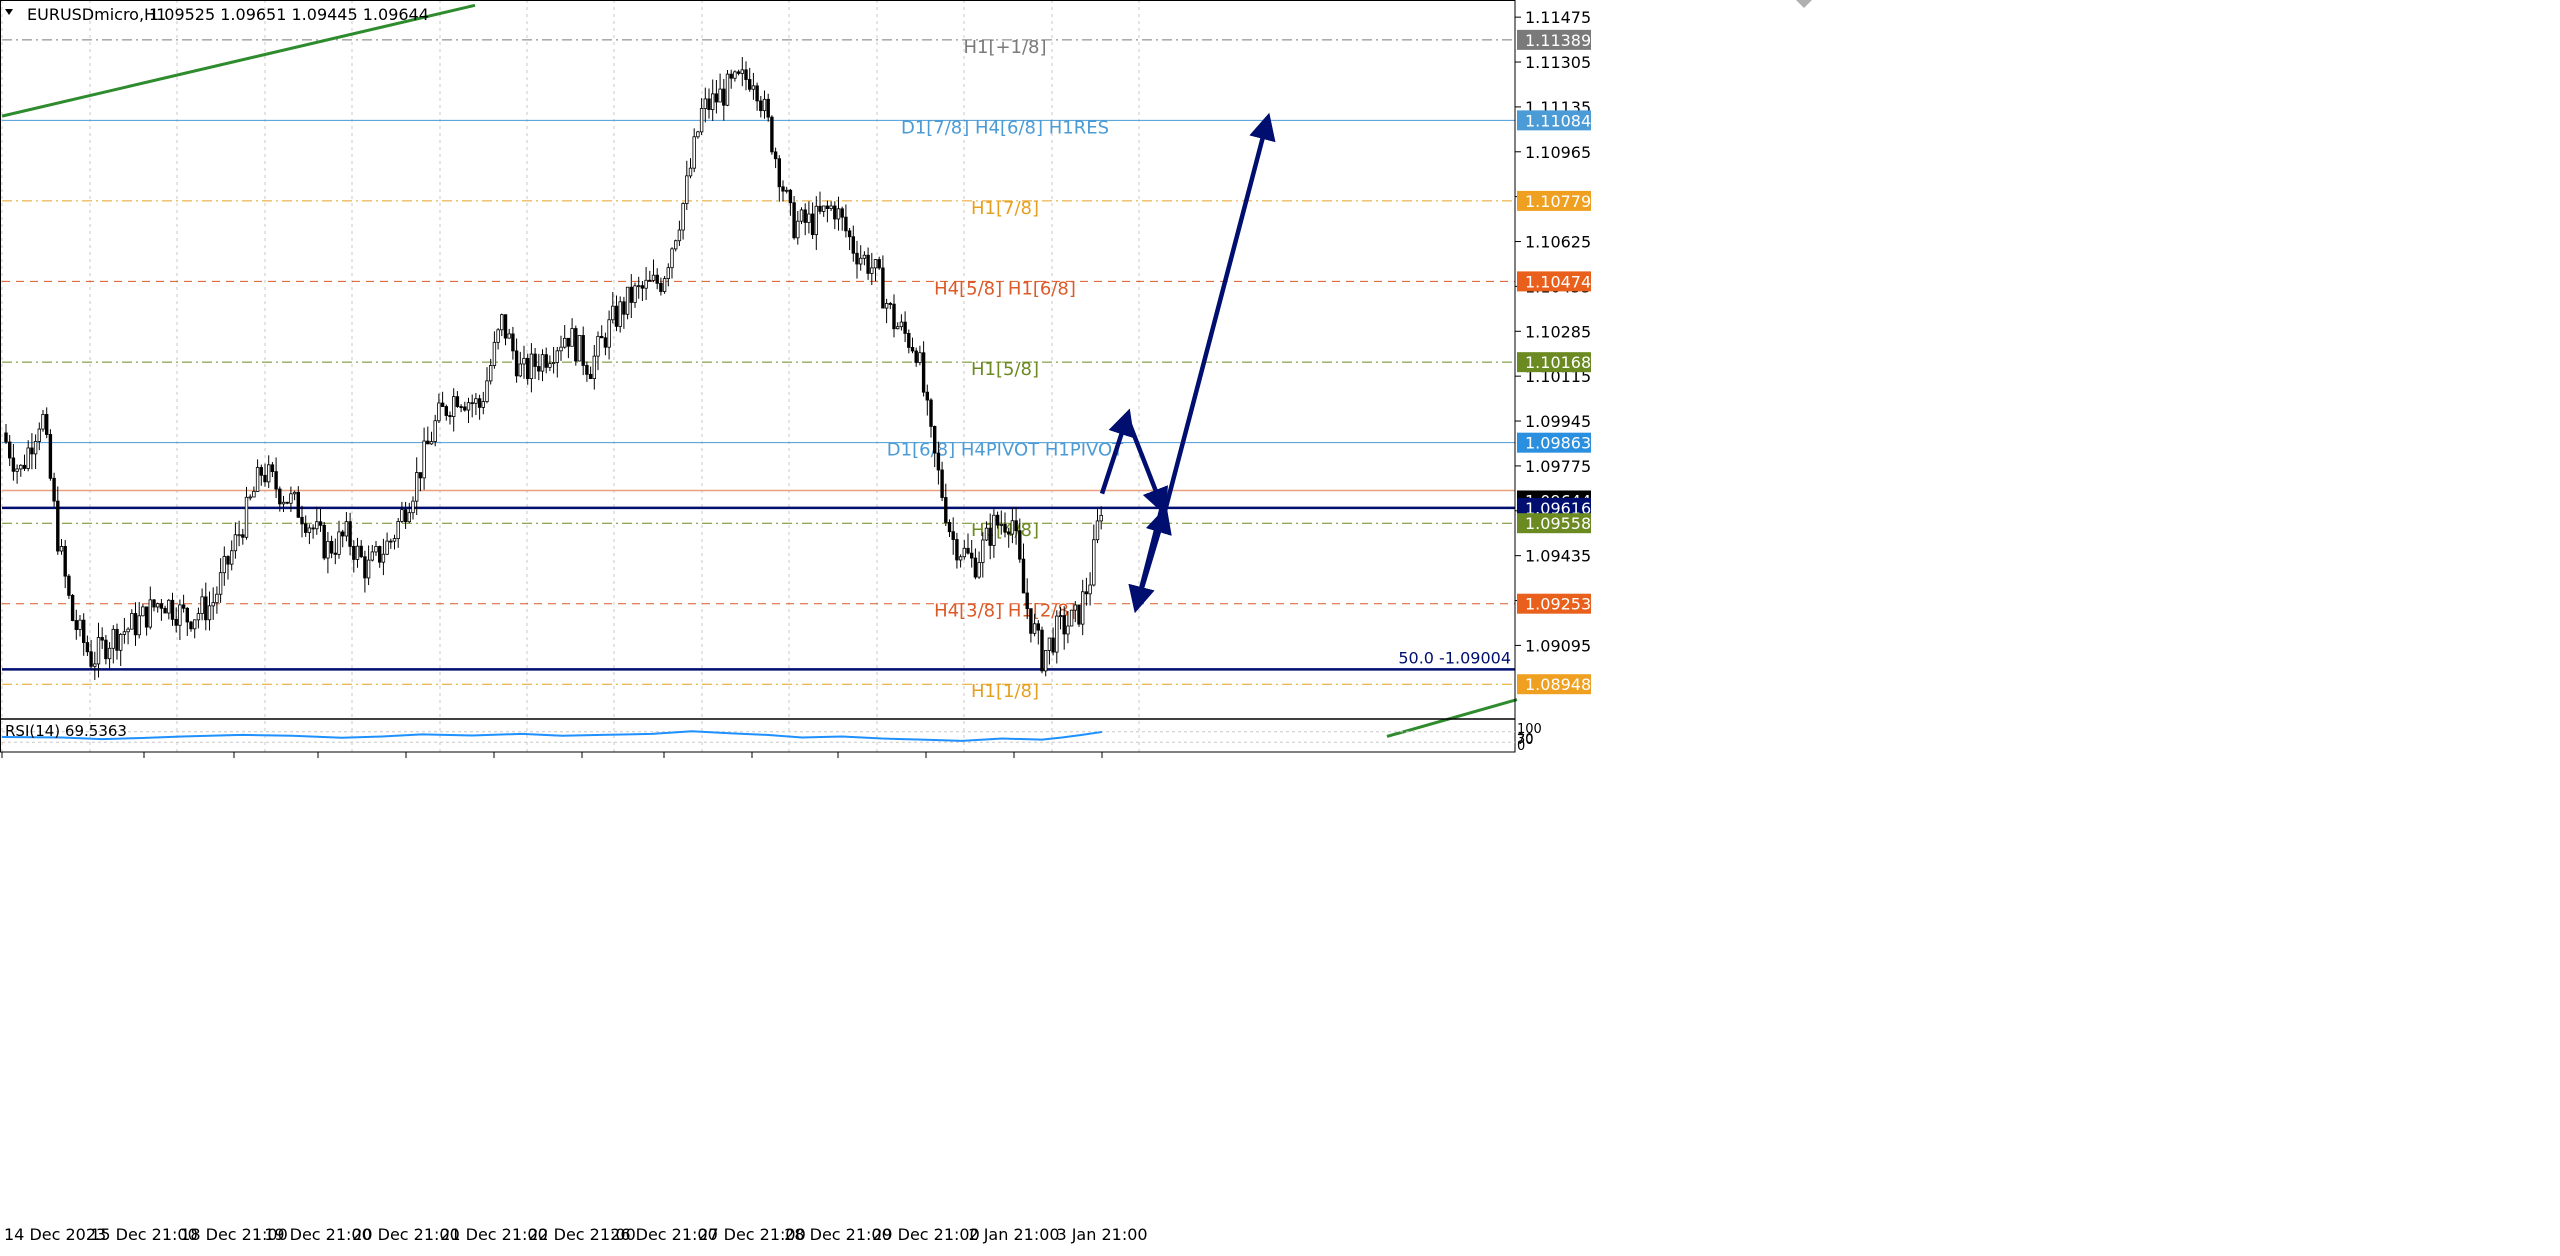  Describe the element at coordinates (289, 14) in the screenshot. I see `ohlc-label: 1.09525 1.09651 1.09445 1.09644` at that location.